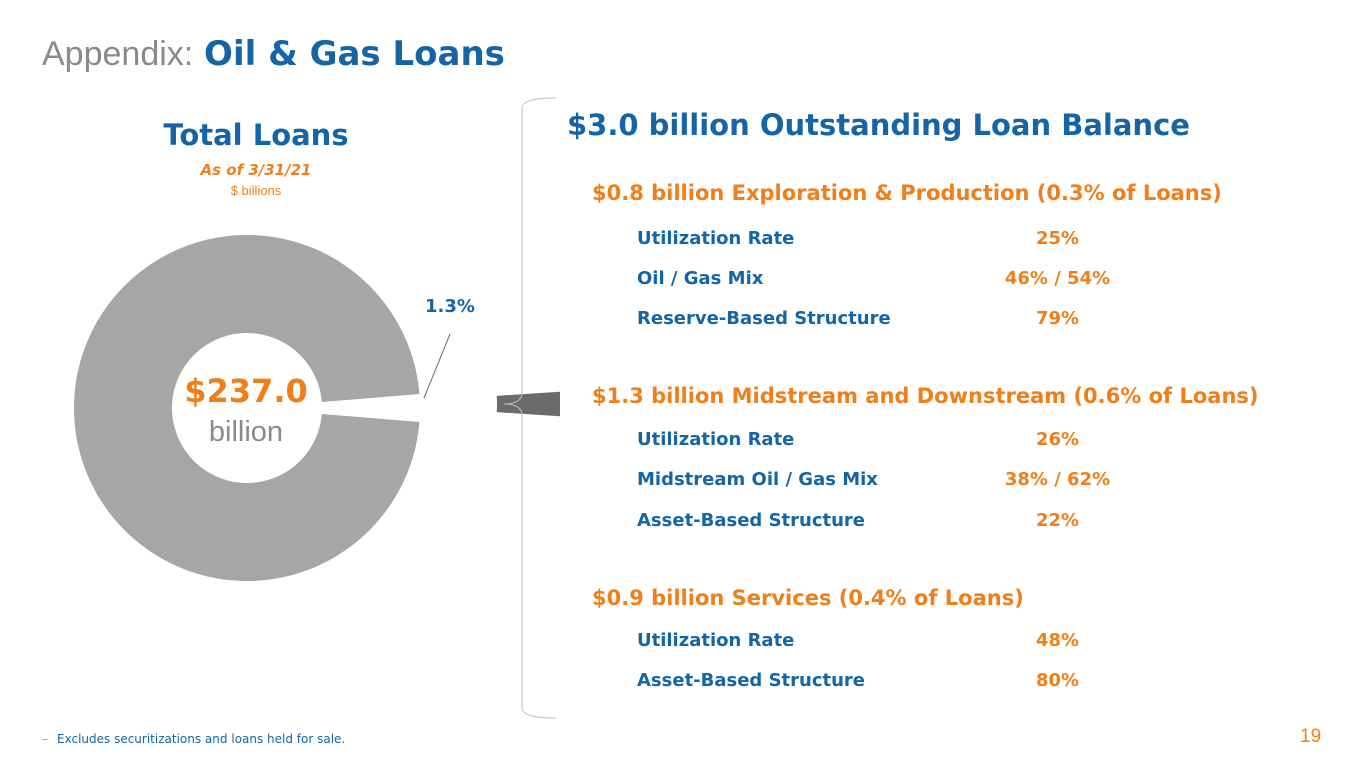  What do you see at coordinates (764, 318) in the screenshot?
I see `row-label: Reserve-Based Structure` at bounding box center [764, 318].